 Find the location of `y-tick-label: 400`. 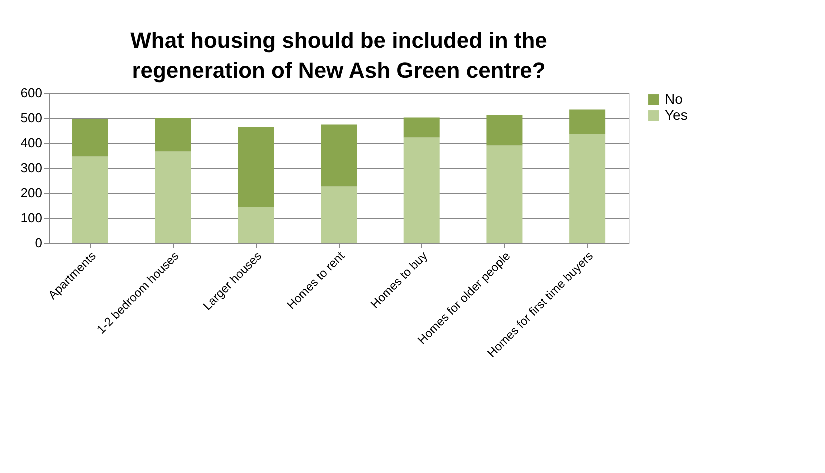

y-tick-label: 400 is located at coordinates (31, 143).